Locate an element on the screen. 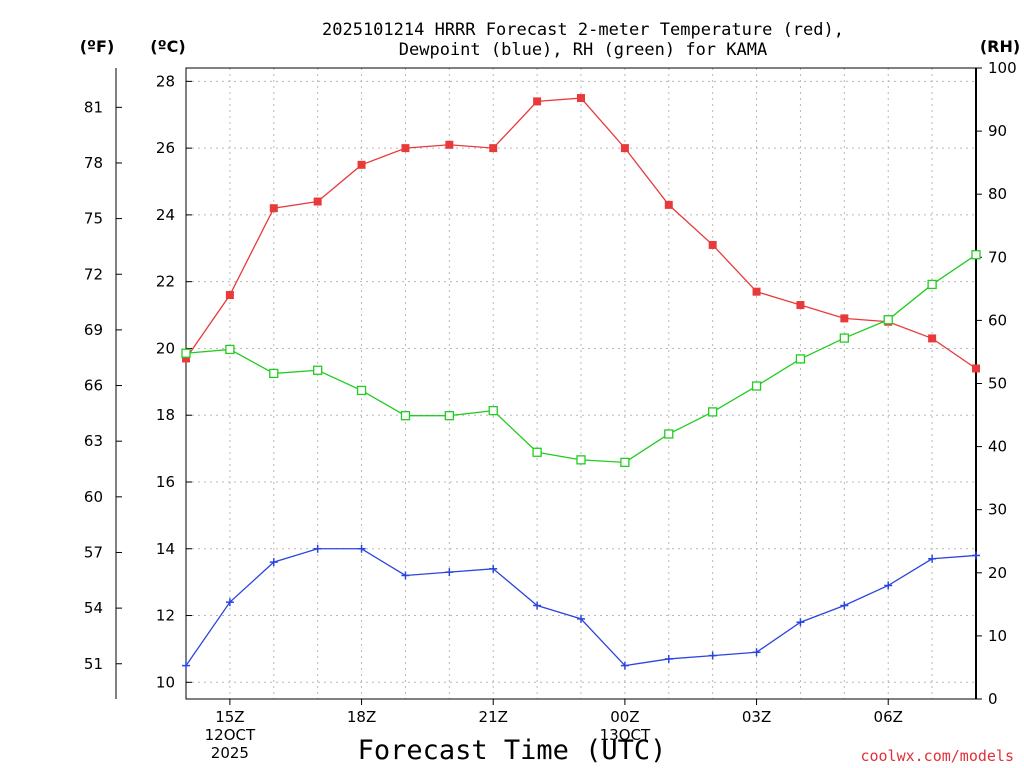 This screenshot has height=768, width=1024. rh-tick-label: 90 is located at coordinates (997, 131).